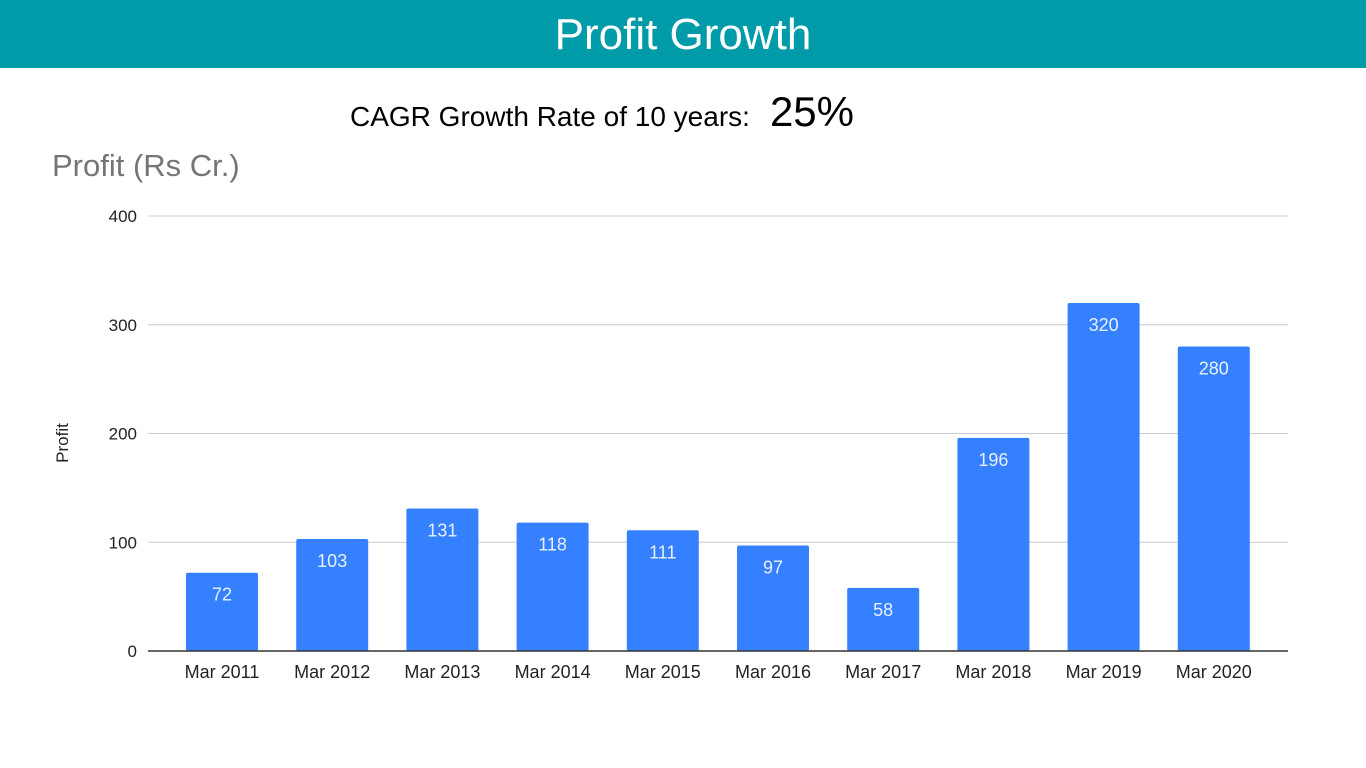  I want to click on bar-mar-2019, so click(1103, 477).